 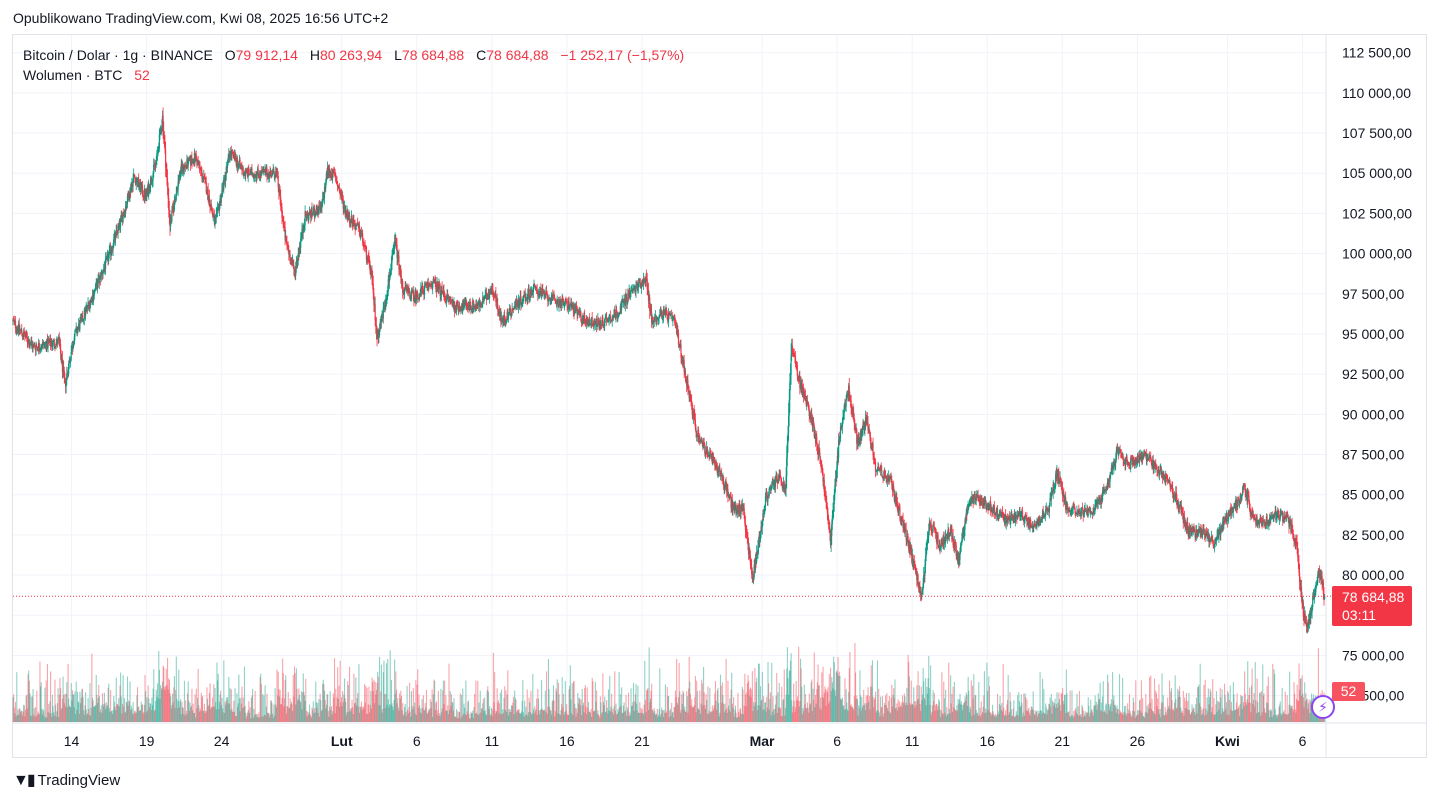 I want to click on y-tick-label: 87 500,00, so click(x=1373, y=455).